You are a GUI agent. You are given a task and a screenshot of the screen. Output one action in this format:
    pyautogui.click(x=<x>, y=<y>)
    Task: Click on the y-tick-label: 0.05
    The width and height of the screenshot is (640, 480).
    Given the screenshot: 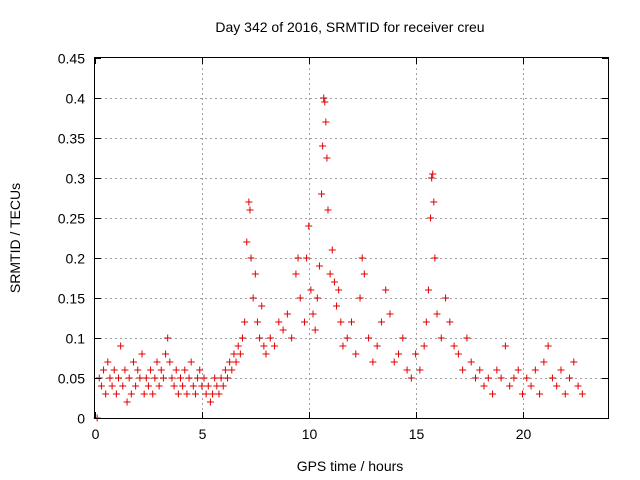 What is the action you would take?
    pyautogui.click(x=71, y=379)
    